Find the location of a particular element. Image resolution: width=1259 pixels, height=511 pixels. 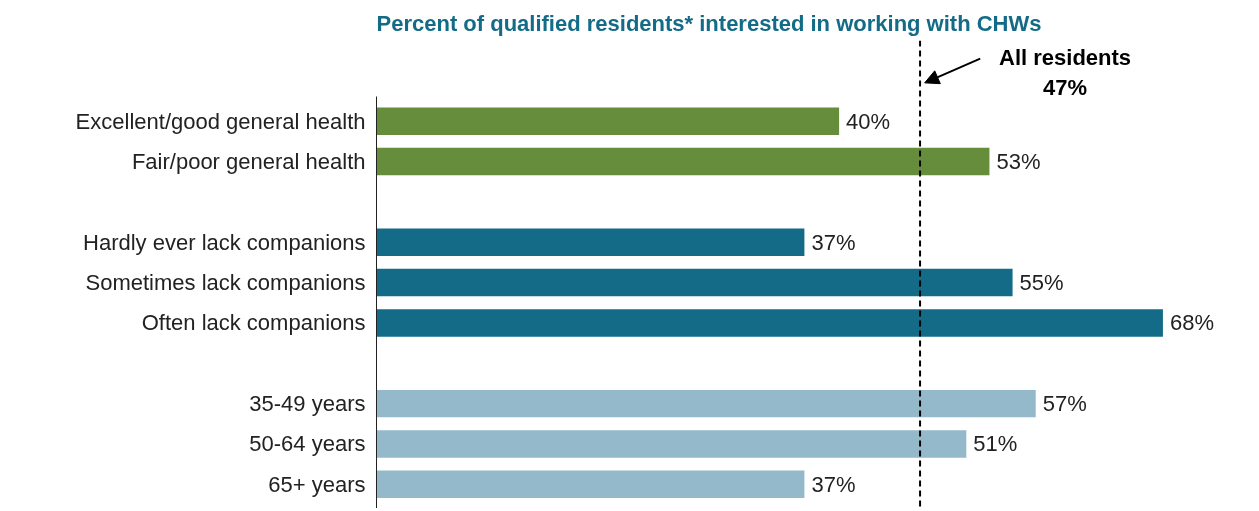

y-tick-label: Fair/poor general health is located at coordinates (248, 162).